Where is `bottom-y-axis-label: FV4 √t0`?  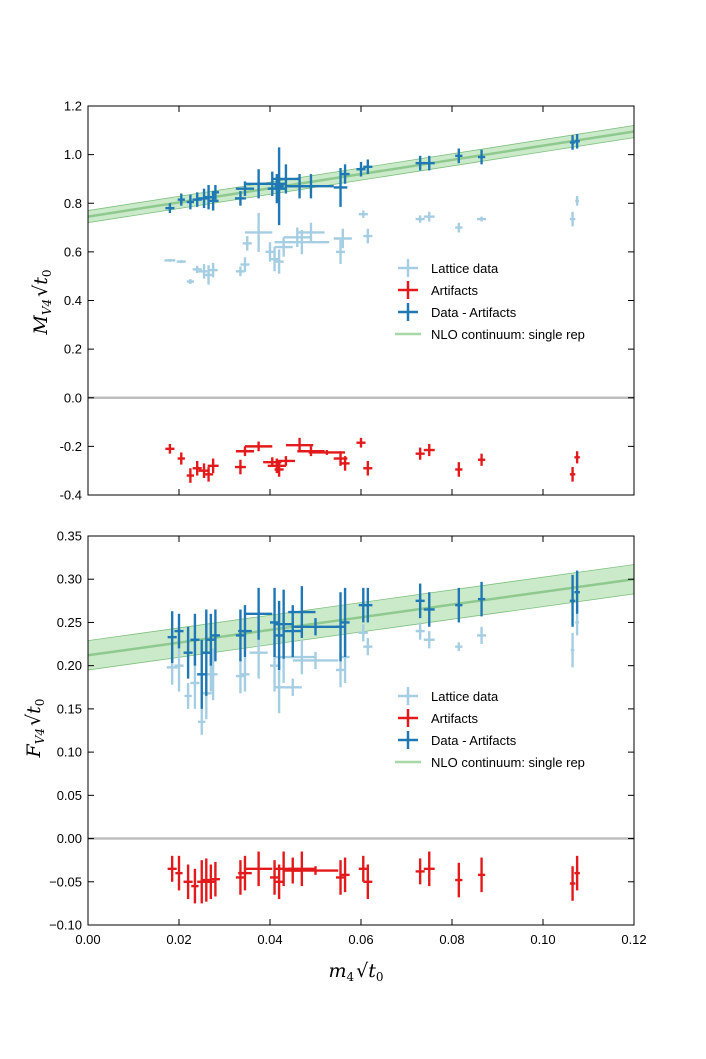 bottom-y-axis-label: FV4 √t0 is located at coordinates (35, 729).